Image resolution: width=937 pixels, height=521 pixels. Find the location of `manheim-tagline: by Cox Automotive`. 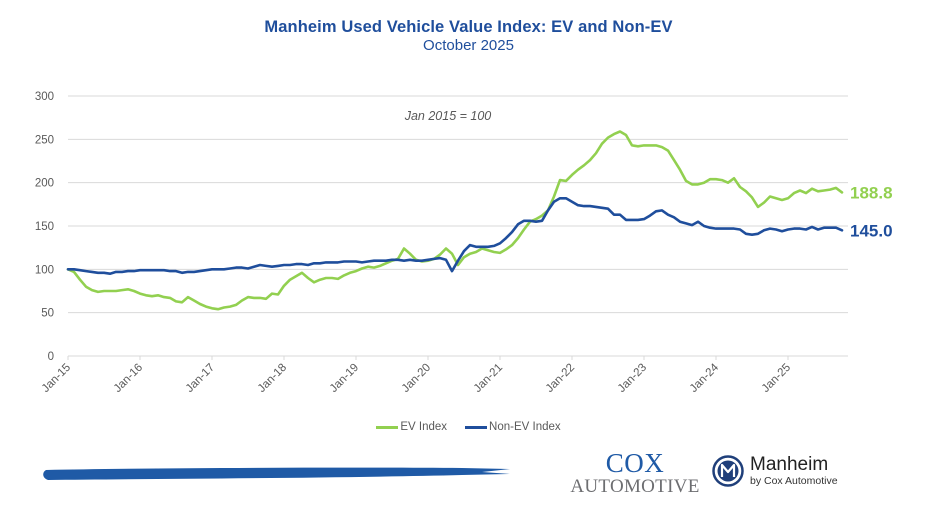

manheim-tagline: by Cox Automotive is located at coordinates (794, 481).